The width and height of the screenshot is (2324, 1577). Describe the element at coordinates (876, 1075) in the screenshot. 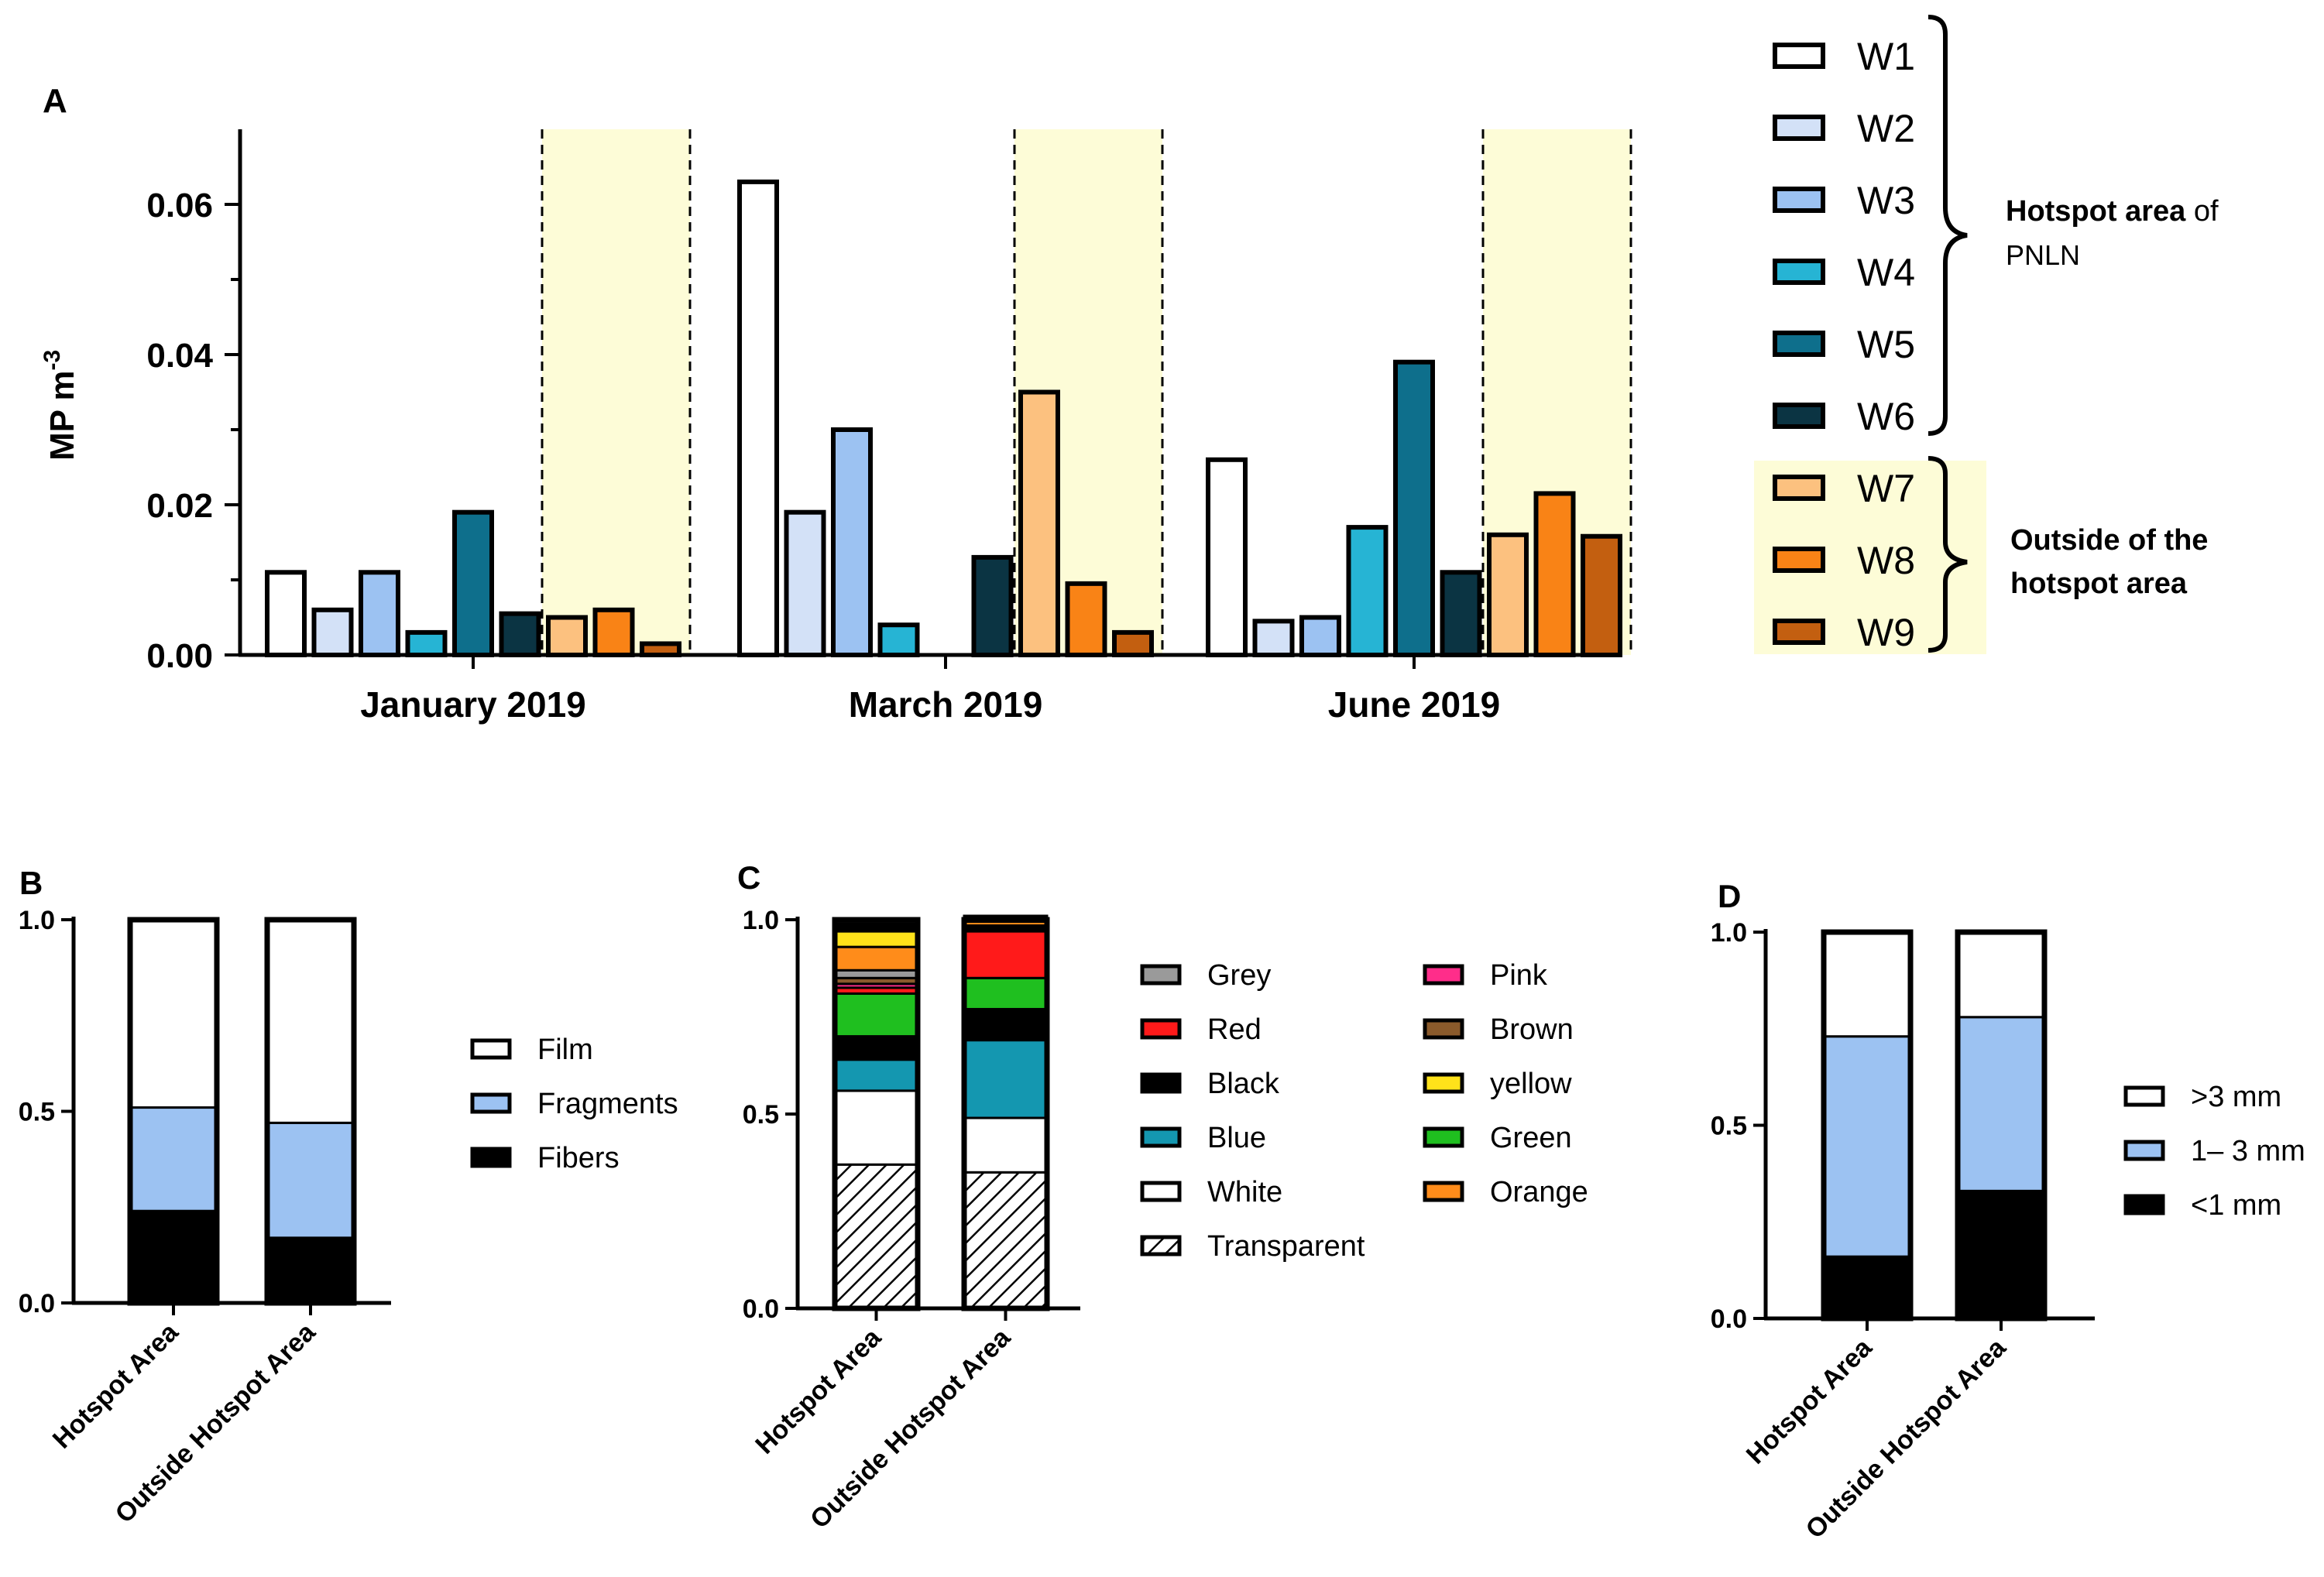

I see `segment-blue-hotspot-area` at that location.